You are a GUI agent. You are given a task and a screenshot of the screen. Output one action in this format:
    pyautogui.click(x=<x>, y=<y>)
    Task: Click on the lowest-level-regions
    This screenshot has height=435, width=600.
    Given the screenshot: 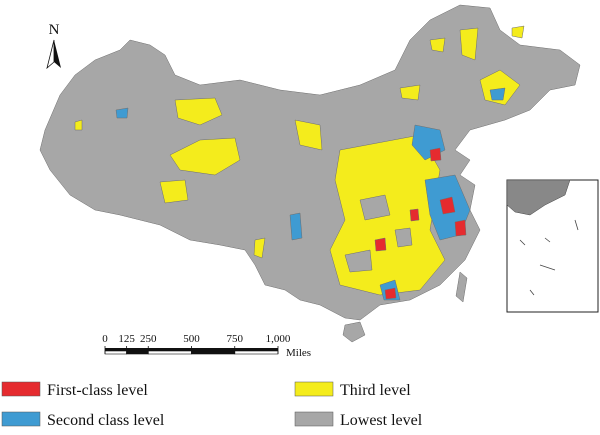 What is the action you would take?
    pyautogui.click(x=378, y=233)
    